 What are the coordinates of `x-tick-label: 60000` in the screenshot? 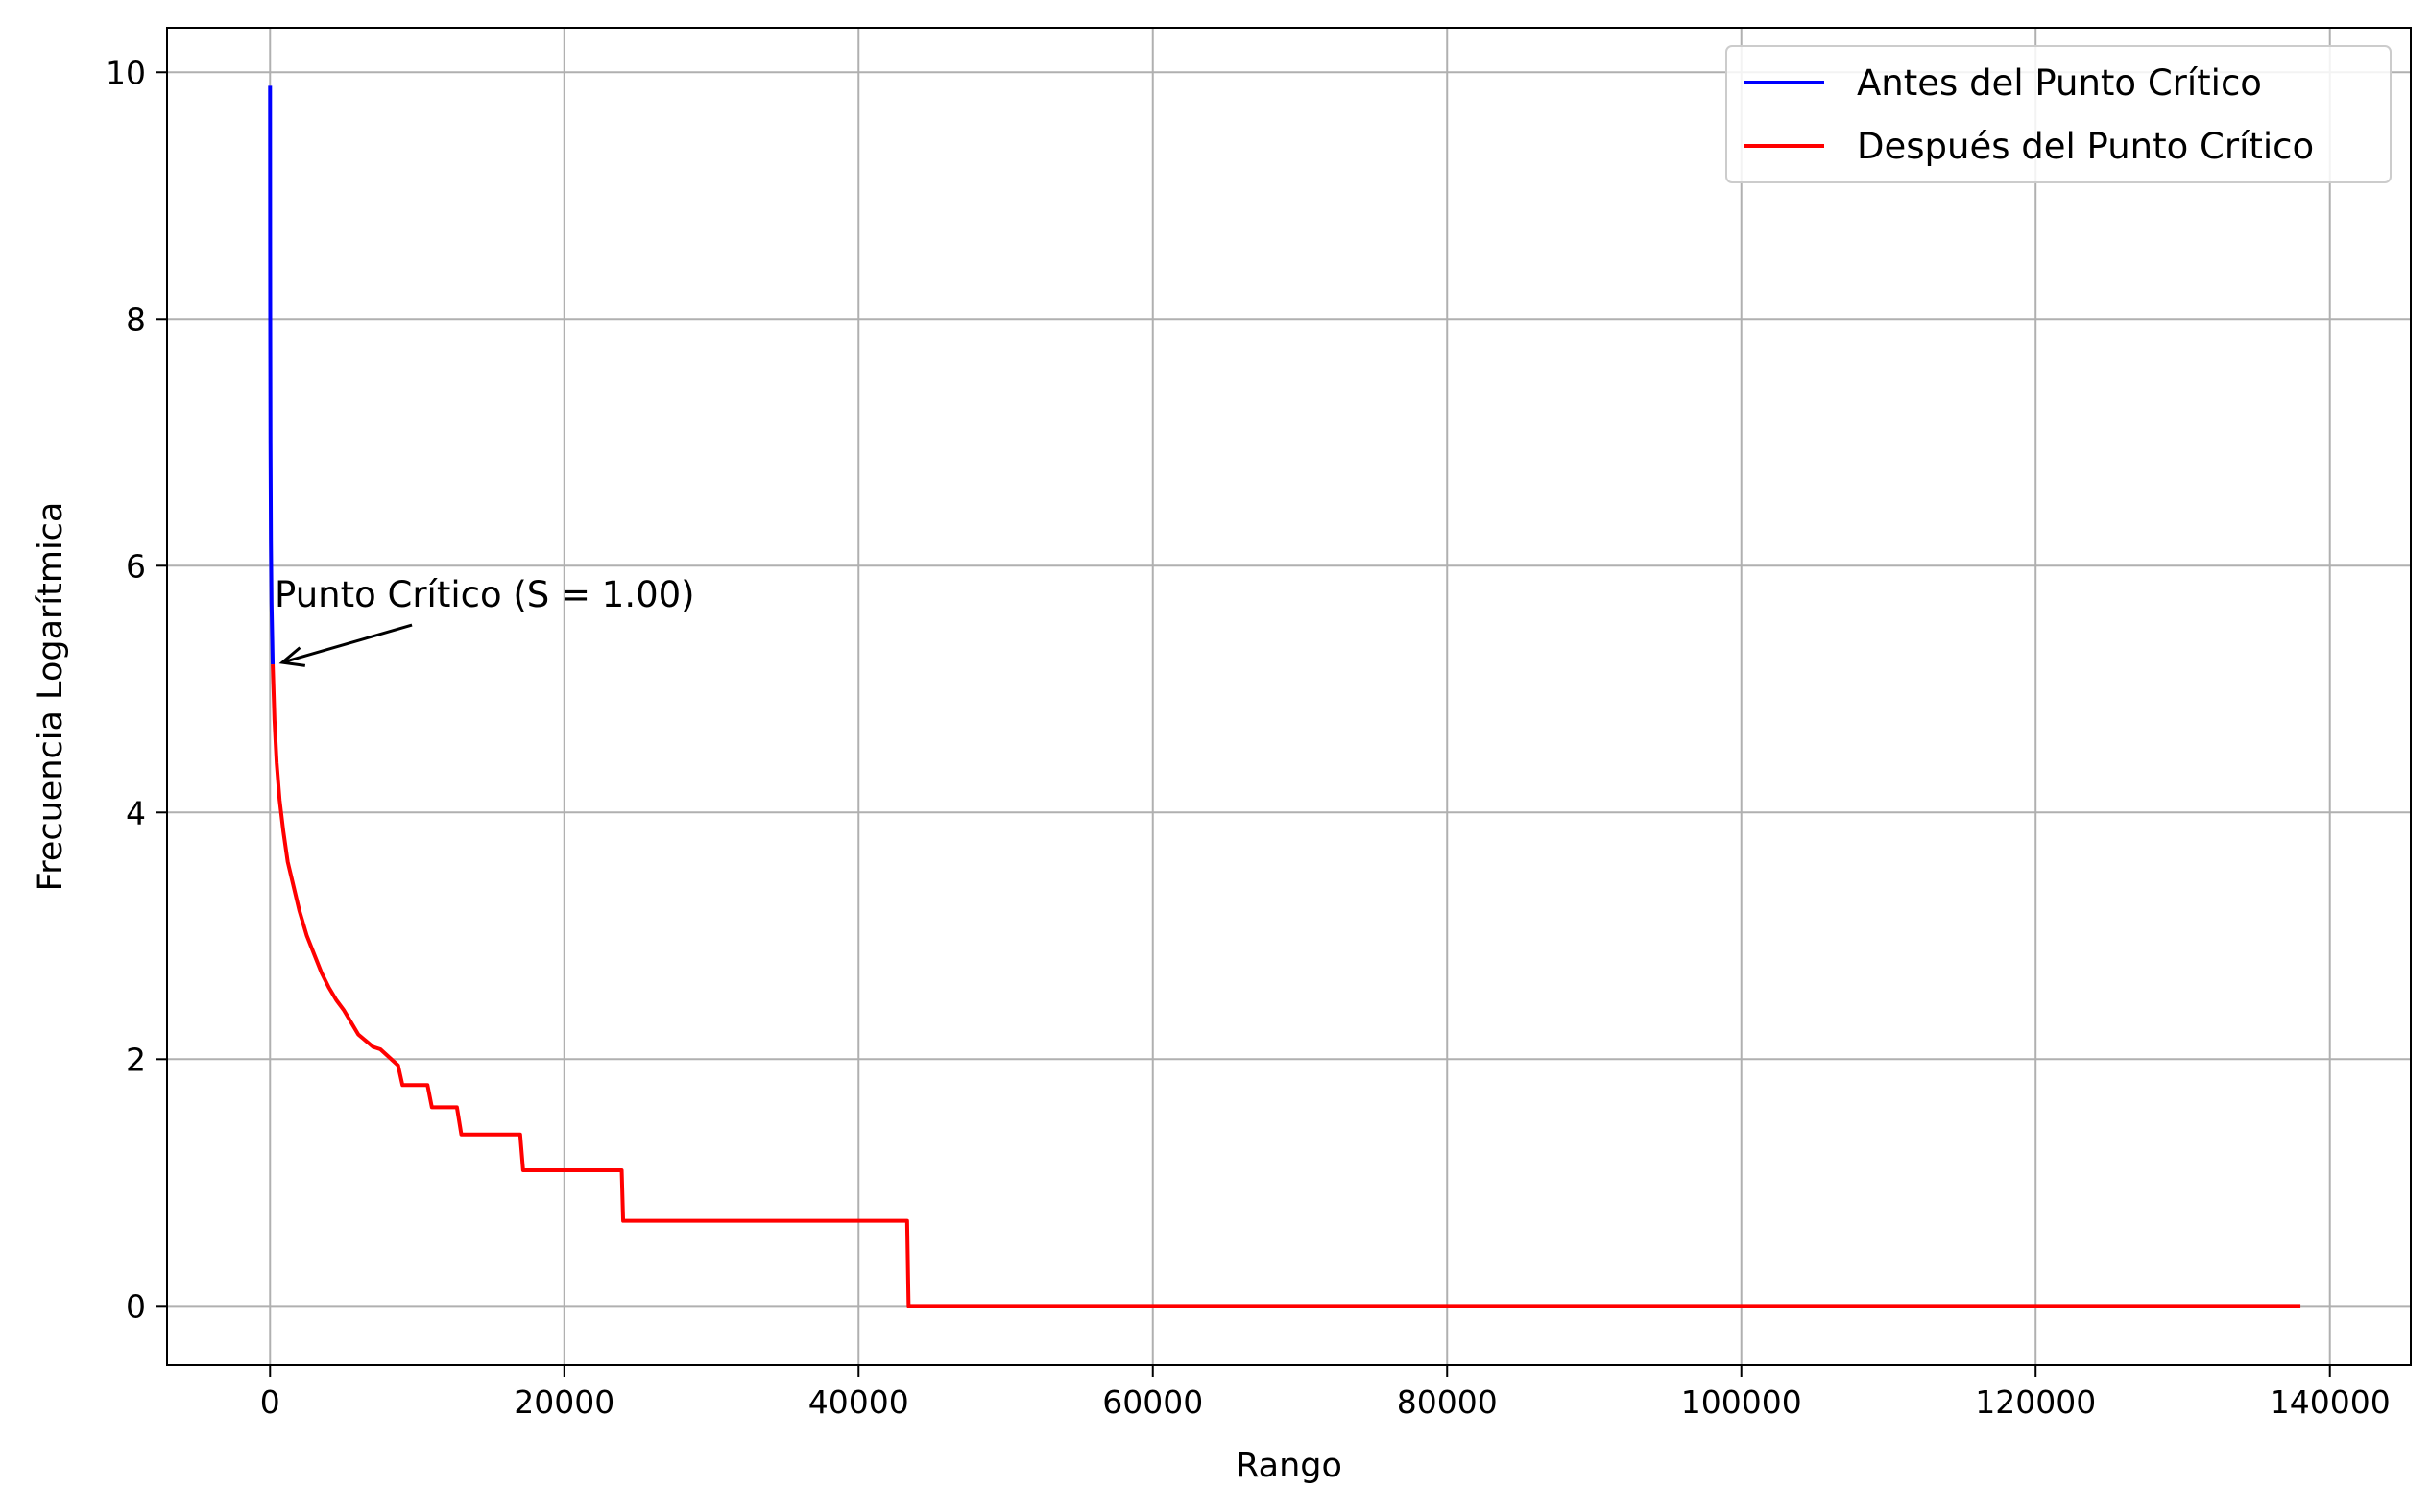 It's located at (1152, 1402).